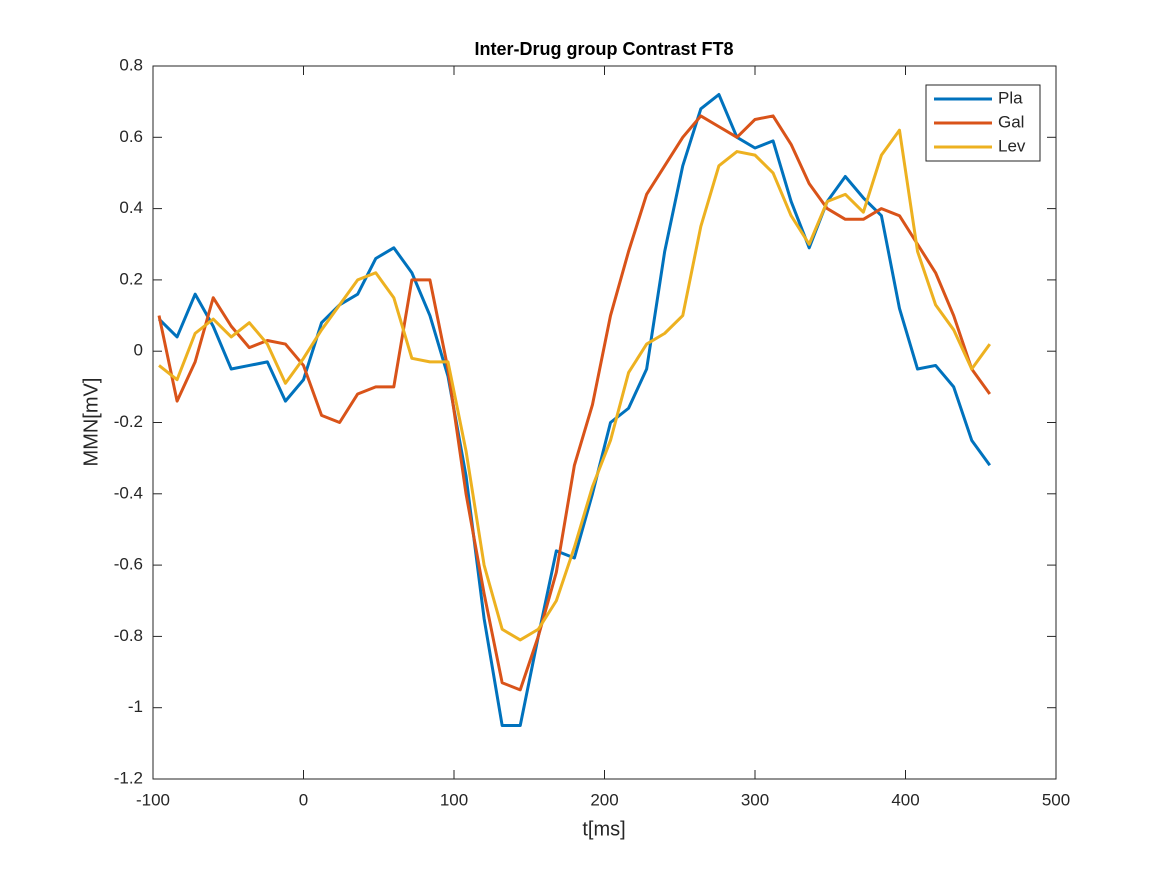 This screenshot has height=875, width=1167. I want to click on y-tick-label: -0.8, so click(128, 635).